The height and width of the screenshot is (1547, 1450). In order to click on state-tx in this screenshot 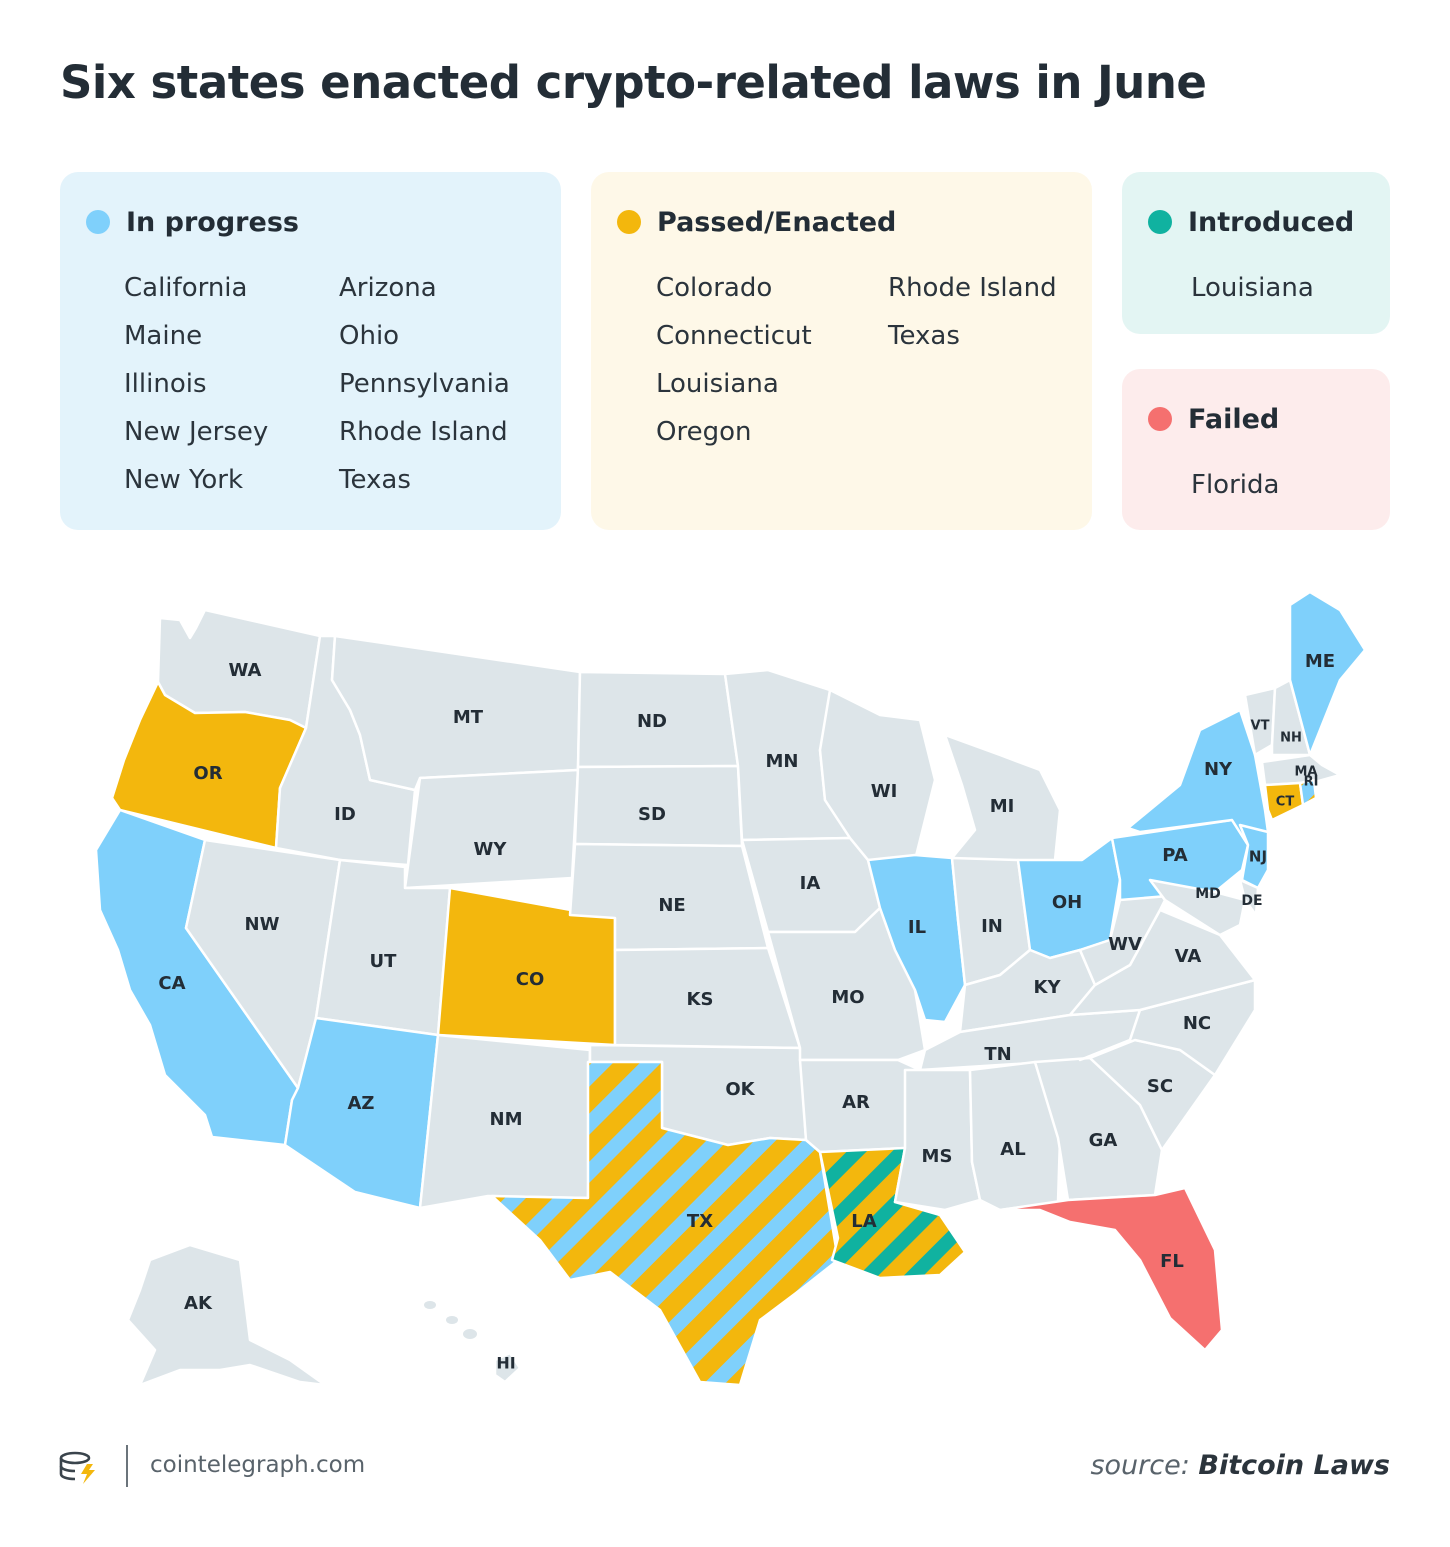, I will do `click(665, 1223)`.